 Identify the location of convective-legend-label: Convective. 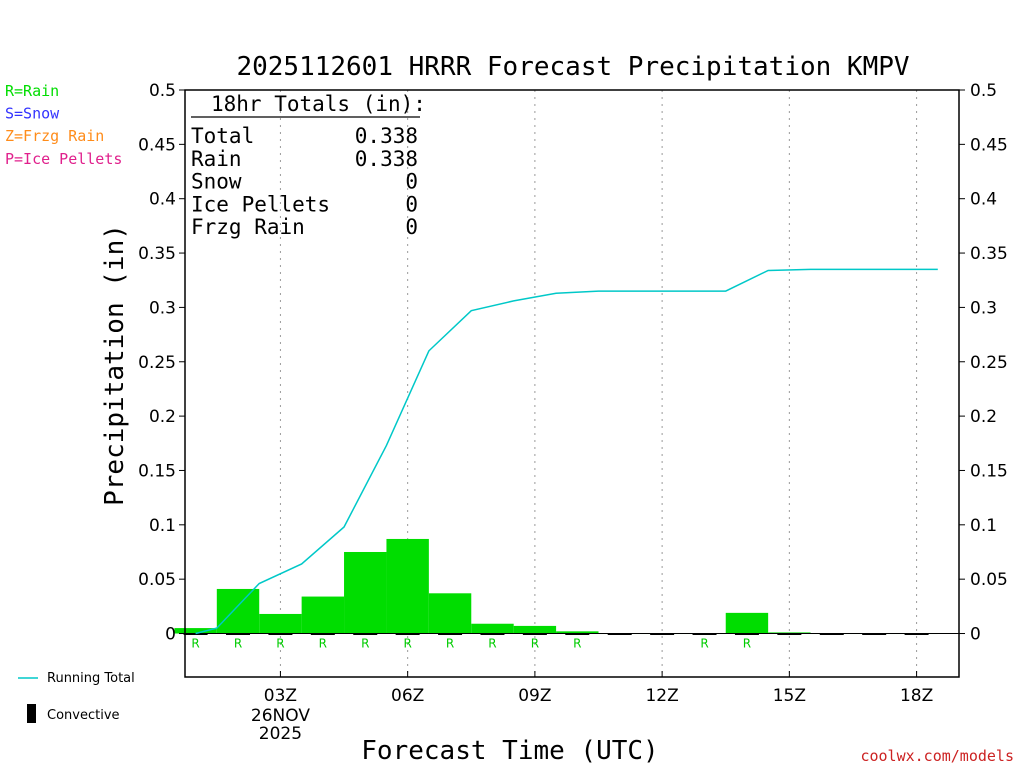
(83, 715).